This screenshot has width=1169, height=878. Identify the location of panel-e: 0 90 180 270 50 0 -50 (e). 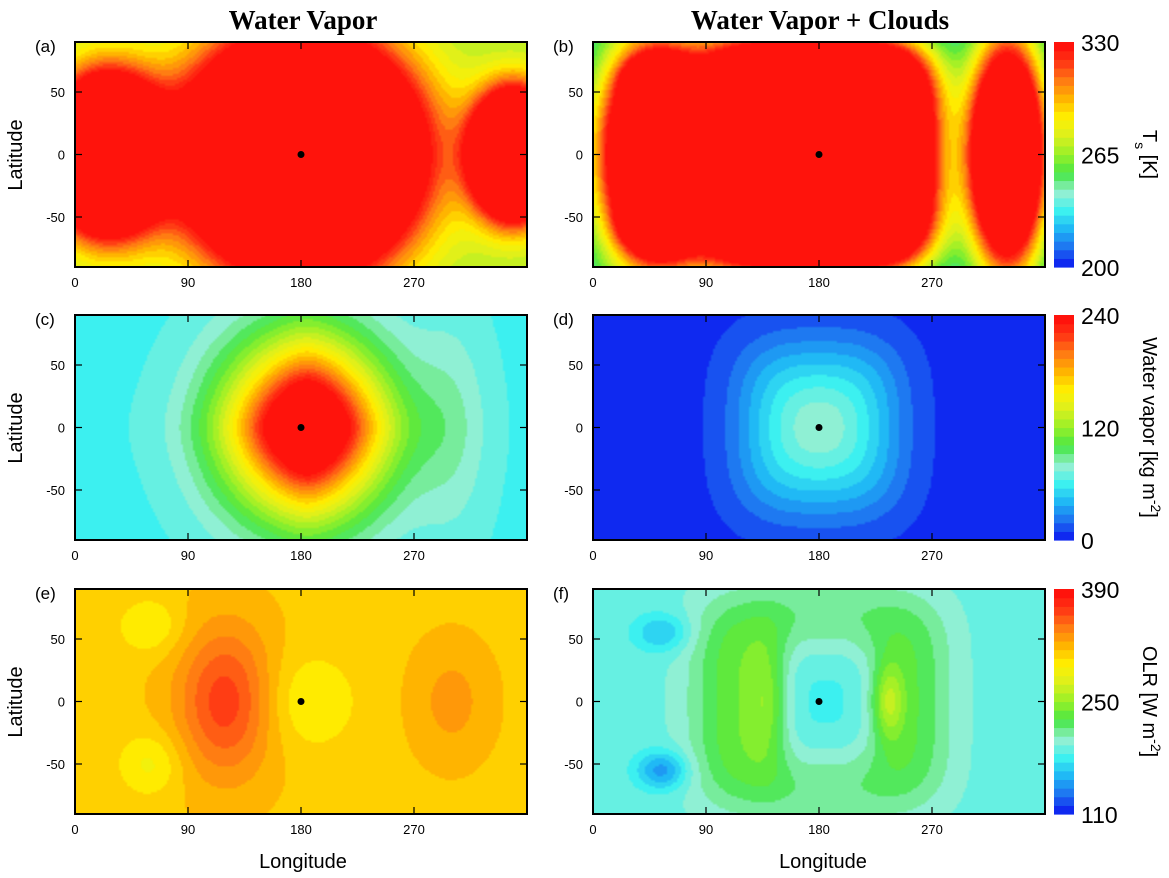
(281, 710).